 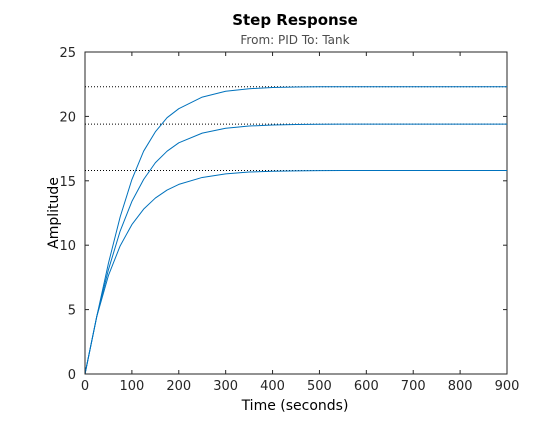 What do you see at coordinates (67, 246) in the screenshot?
I see `y-tick-label: 10` at bounding box center [67, 246].